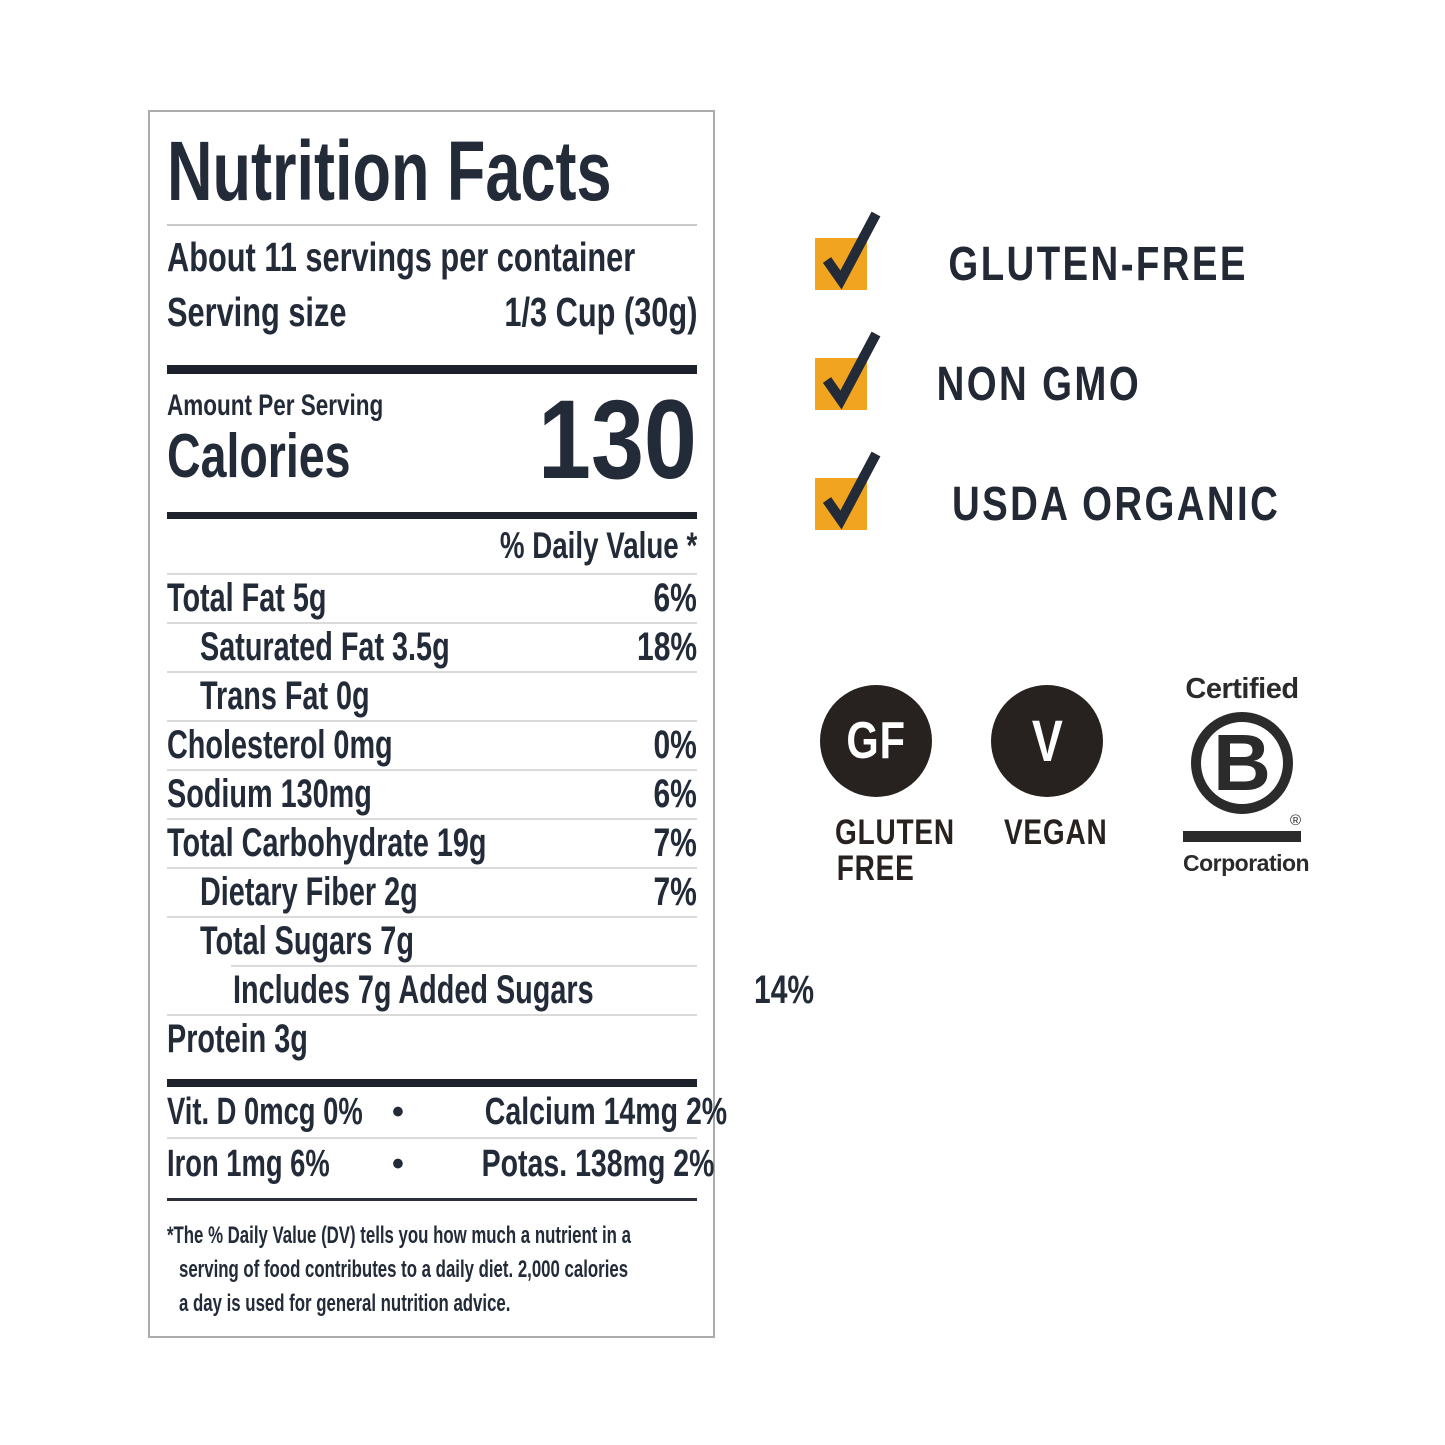  What do you see at coordinates (285, 696) in the screenshot?
I see `nutrient-label: Trans Fat 0g` at bounding box center [285, 696].